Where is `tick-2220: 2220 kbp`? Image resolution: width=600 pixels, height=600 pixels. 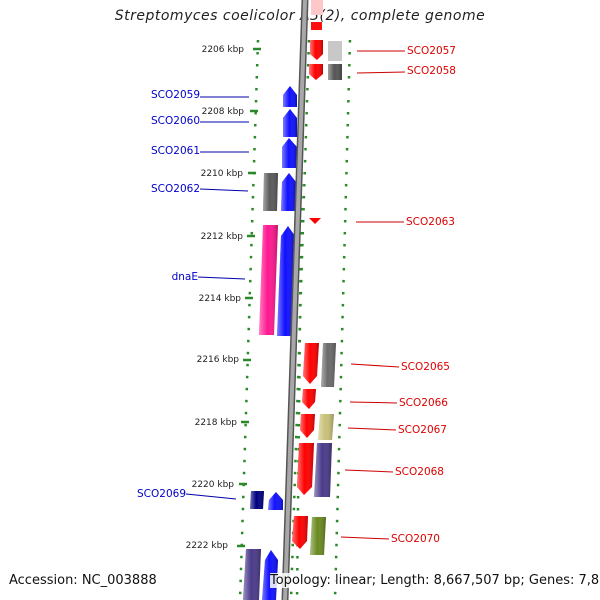
tick-2220: 2220 kbp is located at coordinates (213, 485).